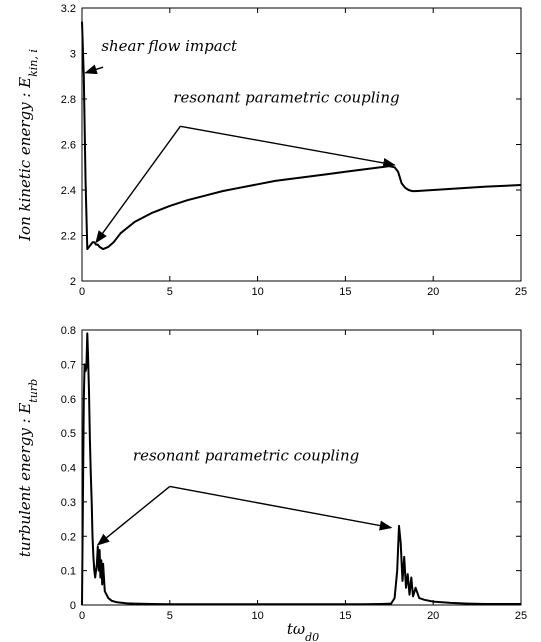 Image resolution: width=541 pixels, height=642 pixels. What do you see at coordinates (28, 145) in the screenshot?
I see `top-y-axis-label: Ion kinetic energy : Ekin, i` at bounding box center [28, 145].